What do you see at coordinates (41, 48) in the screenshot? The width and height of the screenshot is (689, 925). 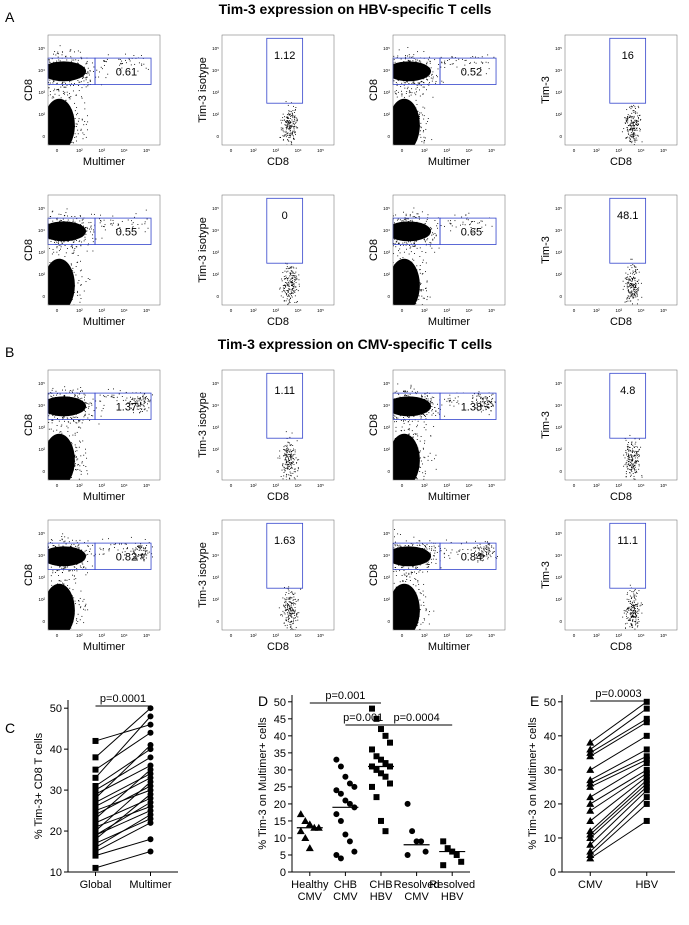 I see `y-tick-label: 10⁵` at bounding box center [41, 48].